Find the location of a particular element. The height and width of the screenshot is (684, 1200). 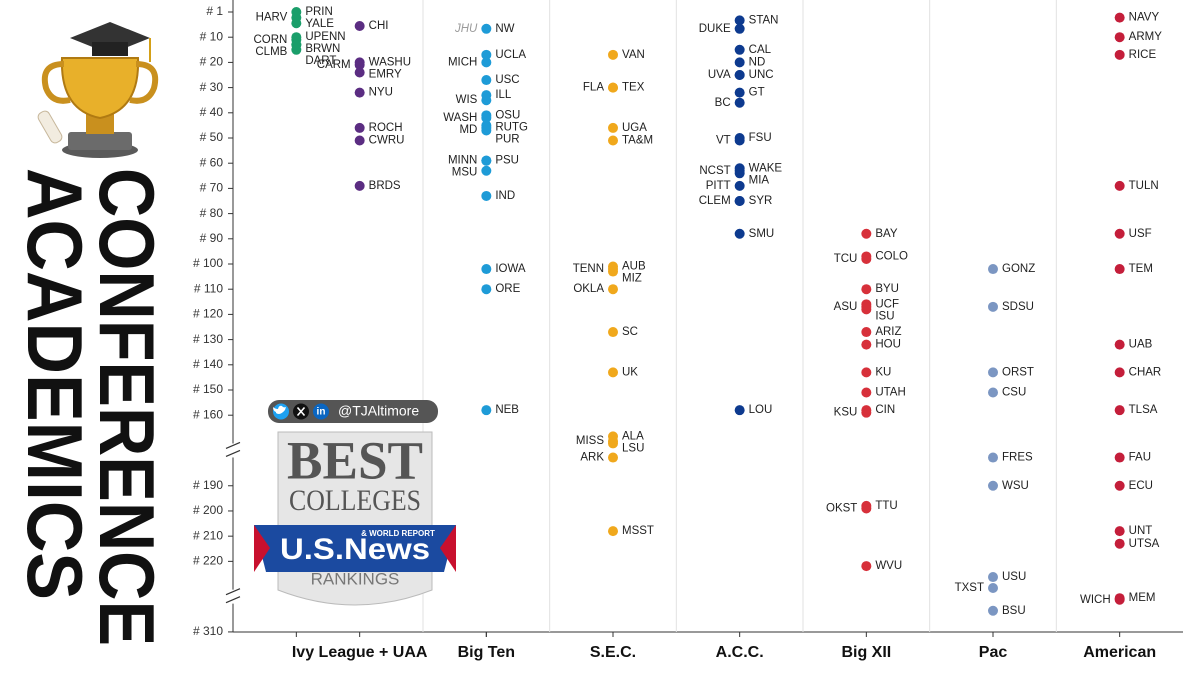

point-label: ARIZ is located at coordinates (888, 332).